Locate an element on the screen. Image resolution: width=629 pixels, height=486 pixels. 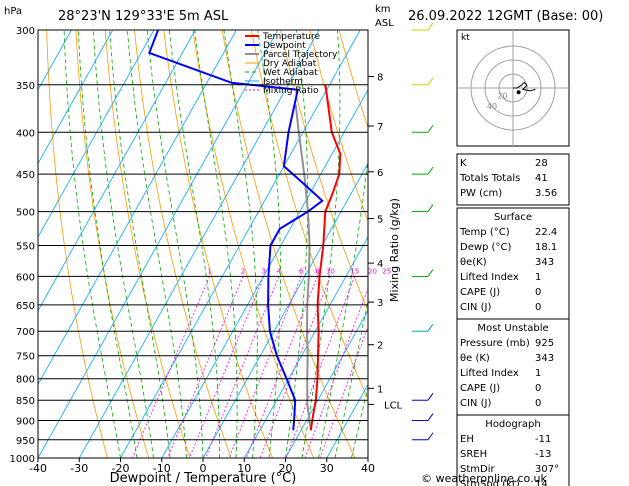
index-label: Temp (°C) is located at coordinates (484, 232).